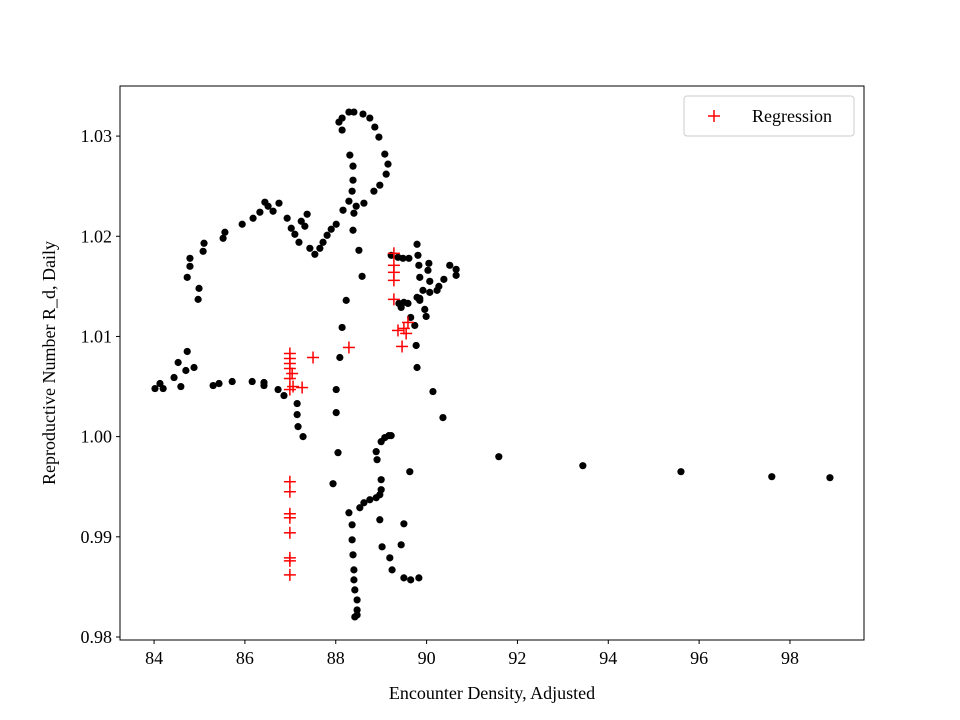 The image size is (960, 720). I want to click on x-tick-label: 92, so click(517, 658).